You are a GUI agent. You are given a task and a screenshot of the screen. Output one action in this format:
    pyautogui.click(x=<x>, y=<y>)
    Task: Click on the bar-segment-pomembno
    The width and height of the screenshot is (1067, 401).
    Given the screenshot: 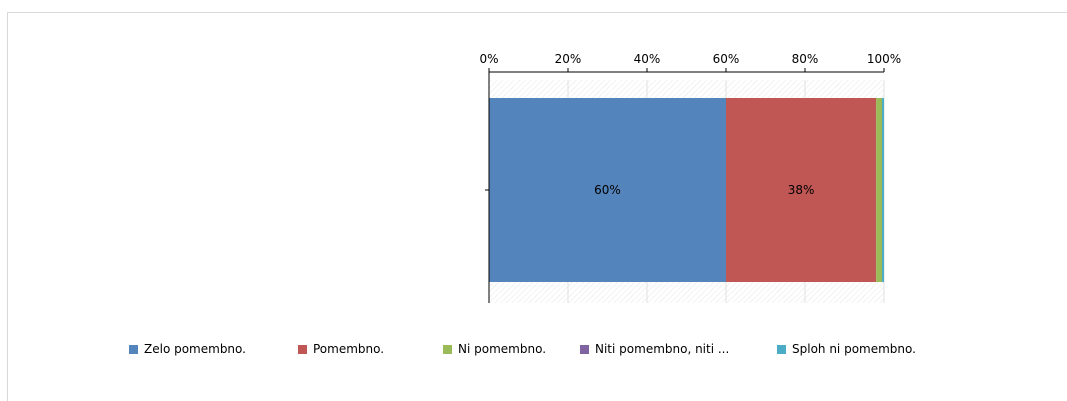 What is the action you would take?
    pyautogui.click(x=801, y=190)
    